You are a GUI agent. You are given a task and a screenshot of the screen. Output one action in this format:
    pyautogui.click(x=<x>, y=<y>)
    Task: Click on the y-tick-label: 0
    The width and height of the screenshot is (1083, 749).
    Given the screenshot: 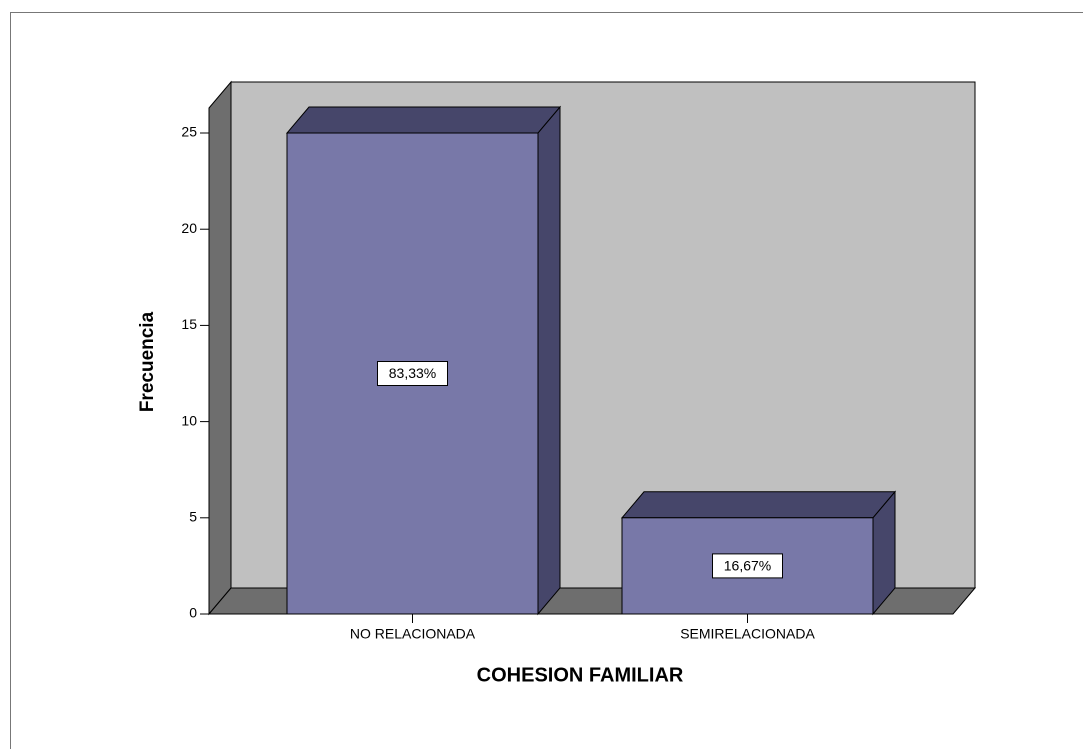 What is the action you would take?
    pyautogui.click(x=193, y=613)
    